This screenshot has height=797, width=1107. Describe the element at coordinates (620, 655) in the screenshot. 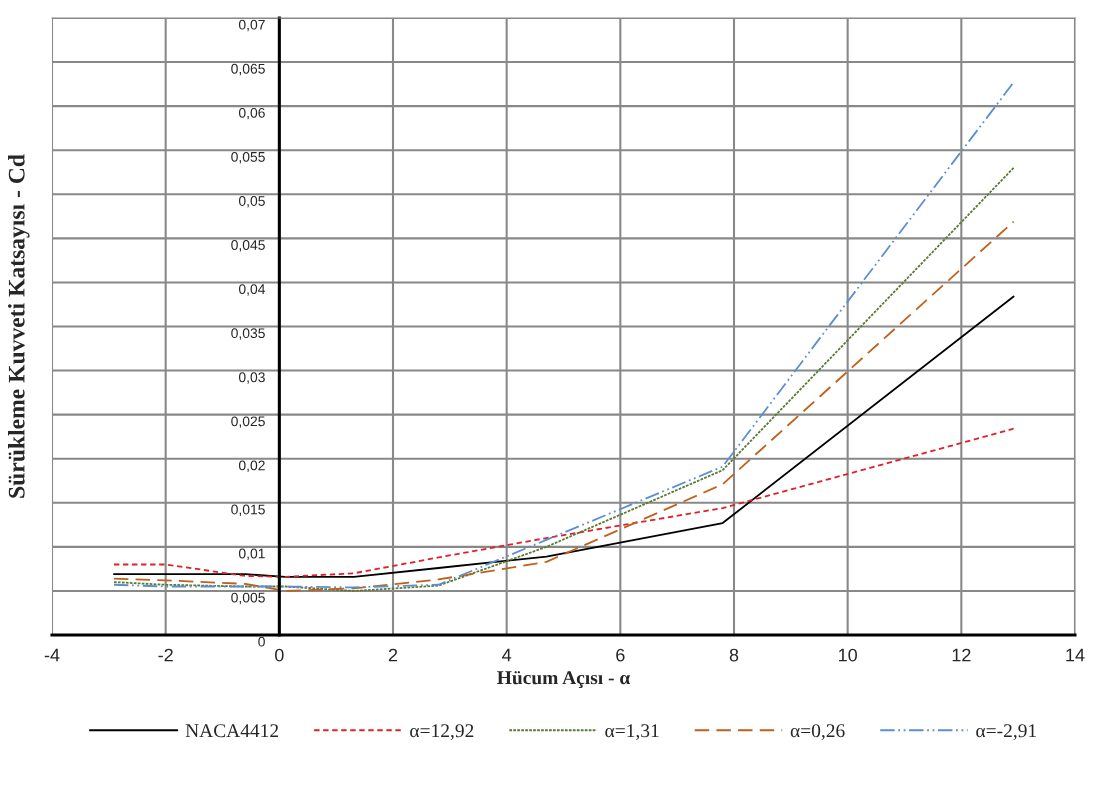

I see `x-tick-label: 6` at that location.